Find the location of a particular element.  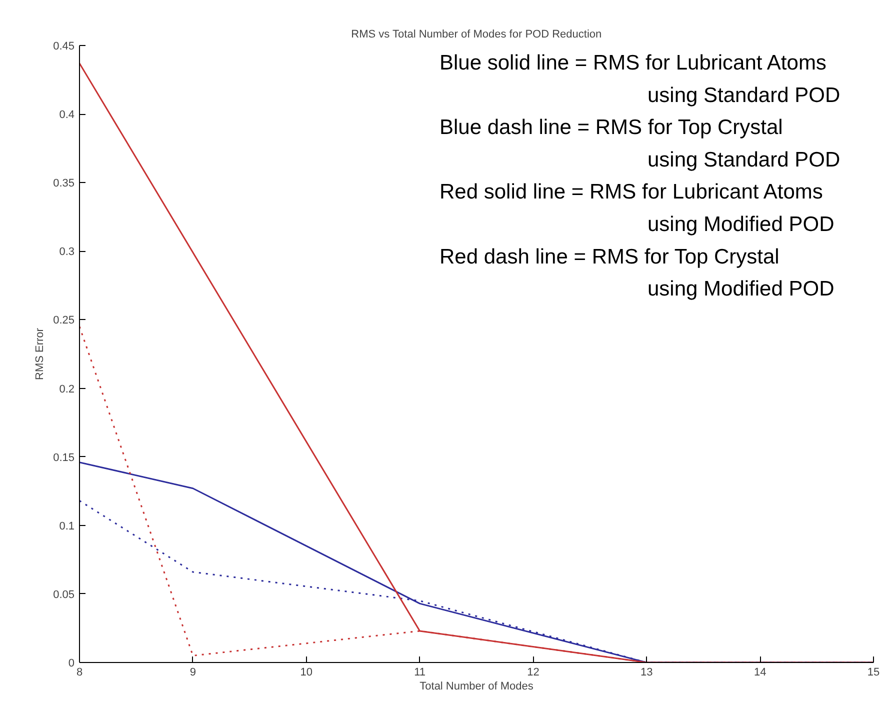

chart-title: RMS vs Total Number of Modes for POD Reduction is located at coordinates (476, 34).